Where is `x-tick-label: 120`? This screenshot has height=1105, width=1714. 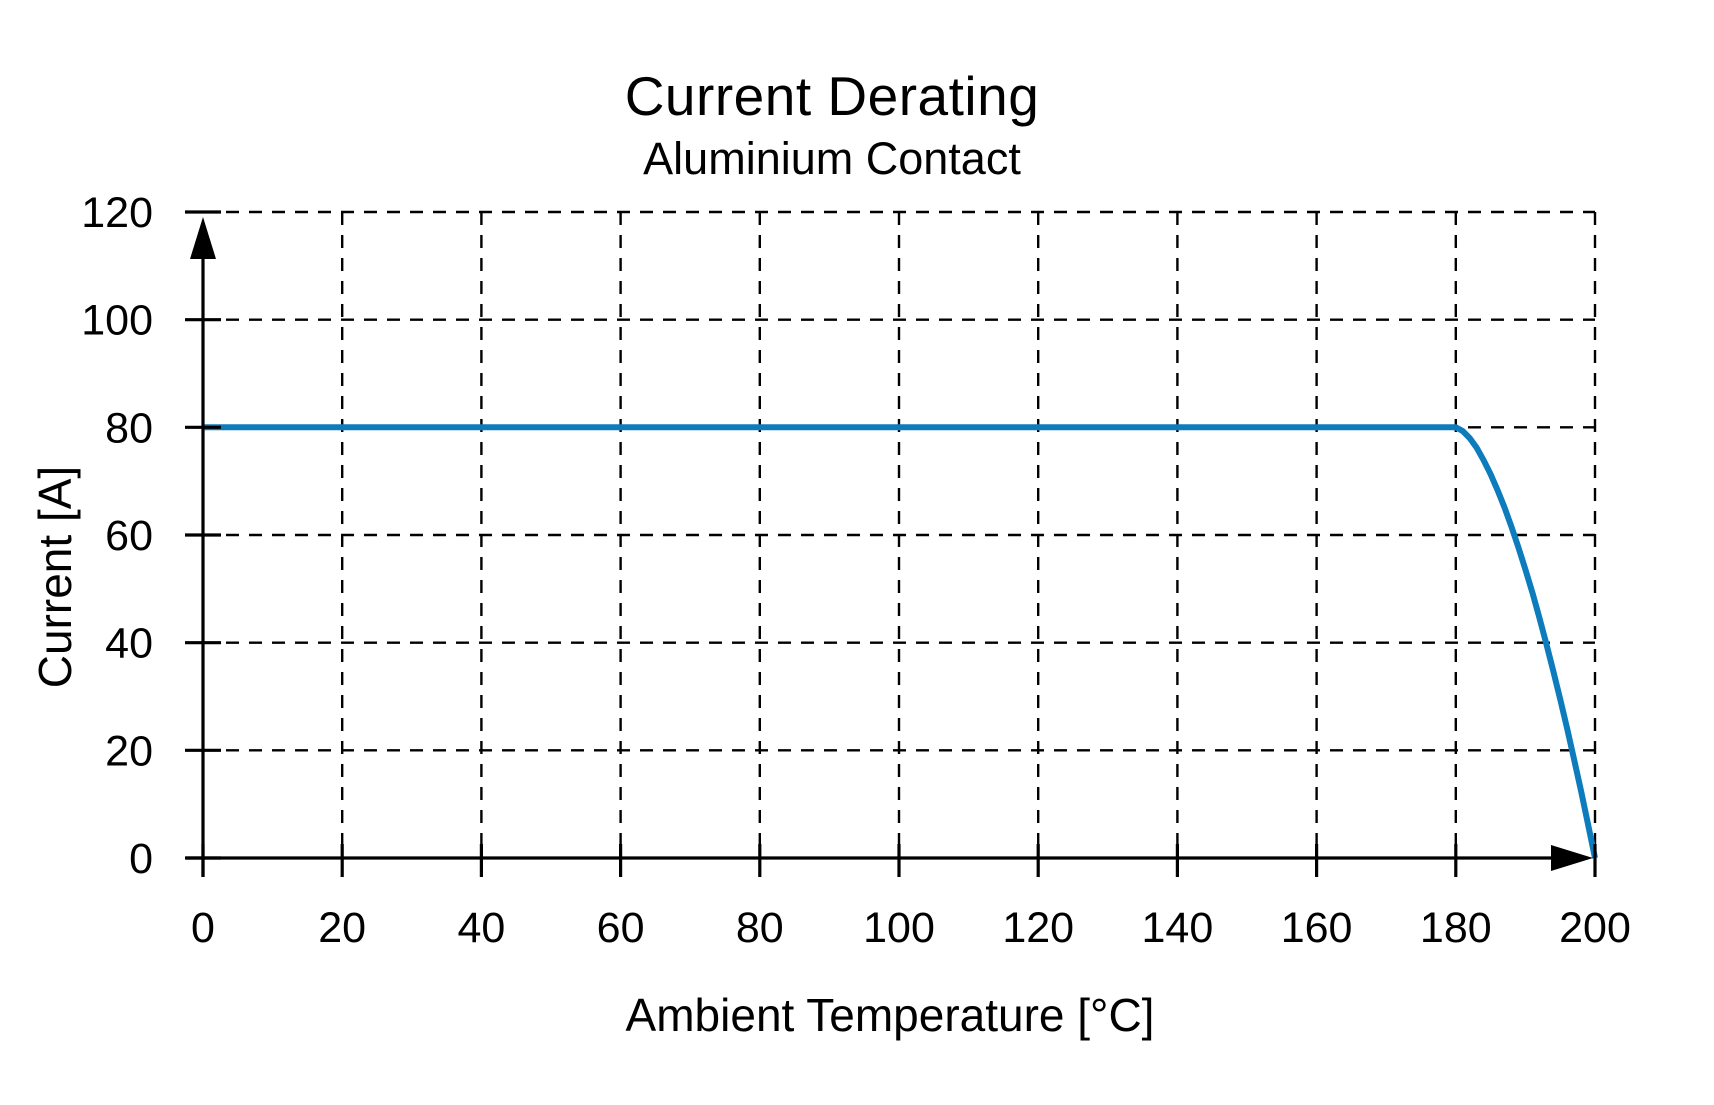 x-tick-label: 120 is located at coordinates (1038, 928).